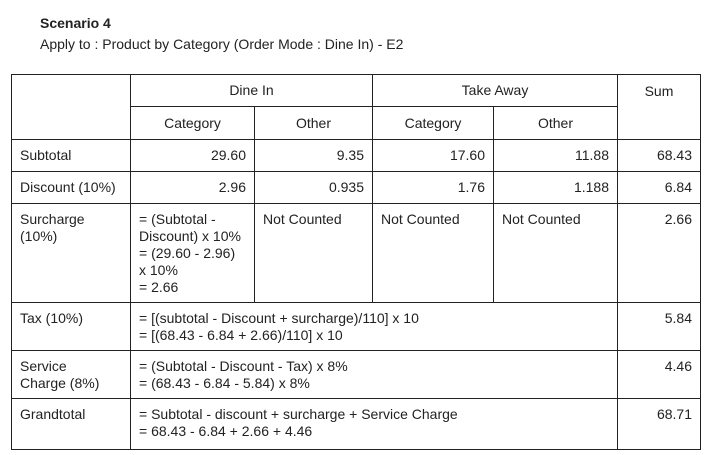 This screenshot has height=455, width=705. I want to click on formula-line: = [(68.43 - 6.84 + 2.66)/110] x 10, so click(241, 335).